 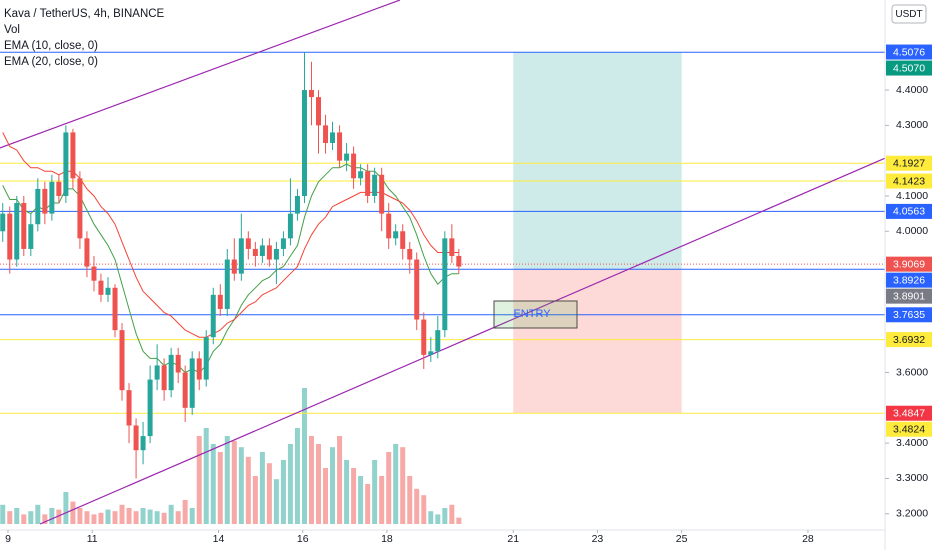 What do you see at coordinates (909, 52) in the screenshot?
I see `price-label: 4.5076` at bounding box center [909, 52].